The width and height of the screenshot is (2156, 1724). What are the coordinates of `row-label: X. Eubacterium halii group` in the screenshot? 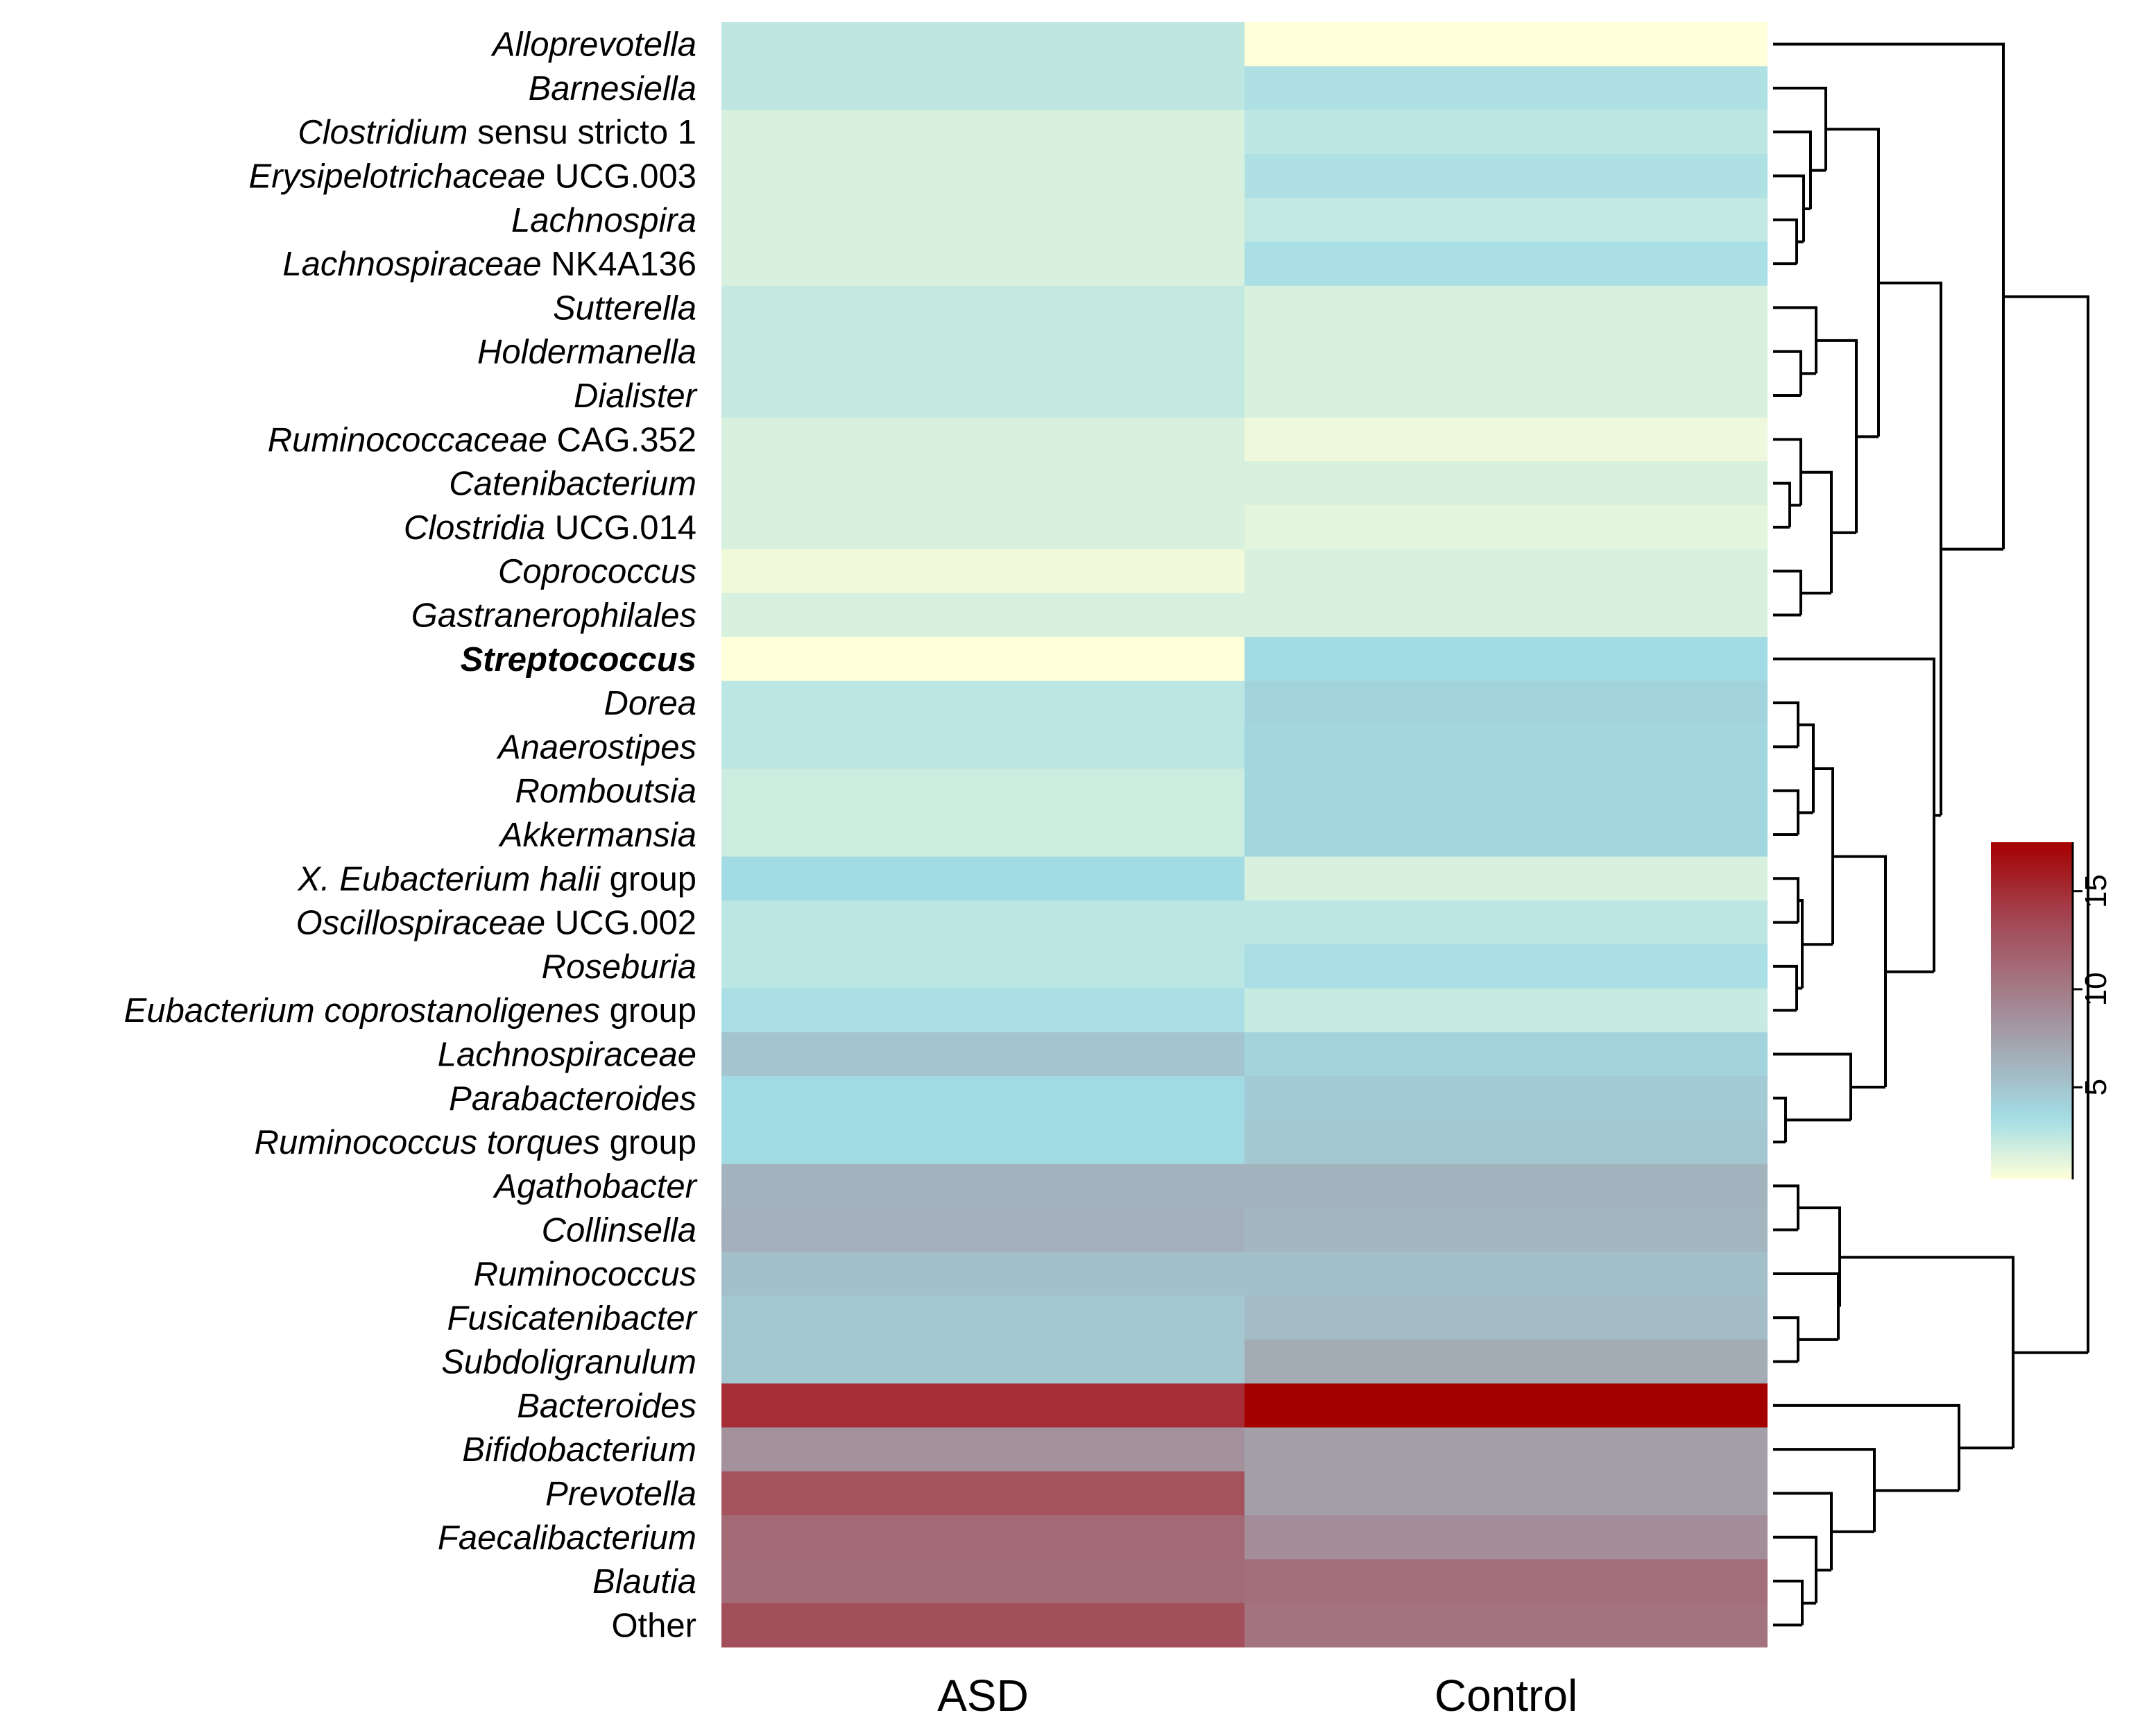 It's located at (496, 879).